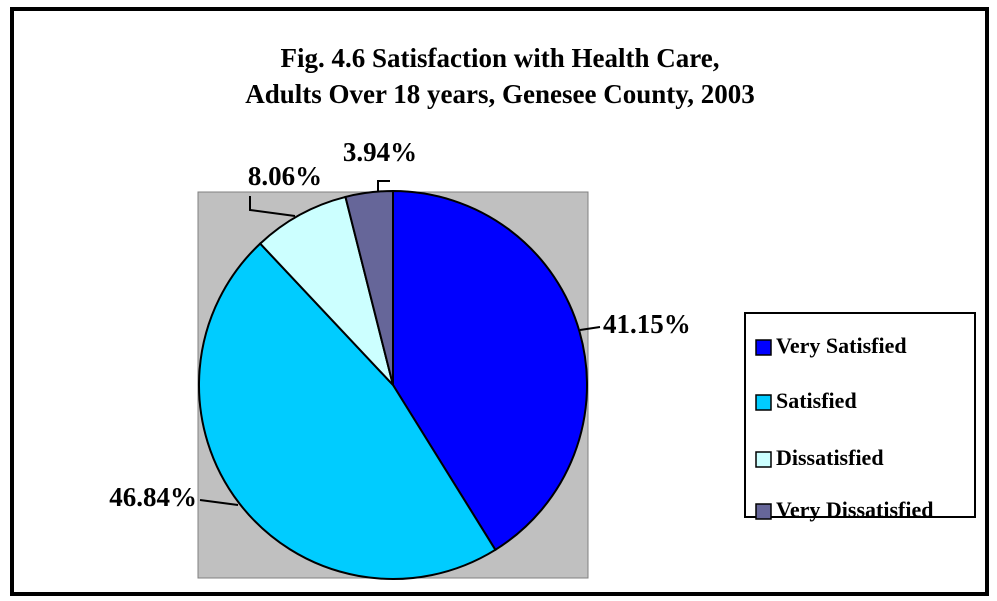 The height and width of the screenshot is (601, 997). I want to click on legend, so click(860, 415).